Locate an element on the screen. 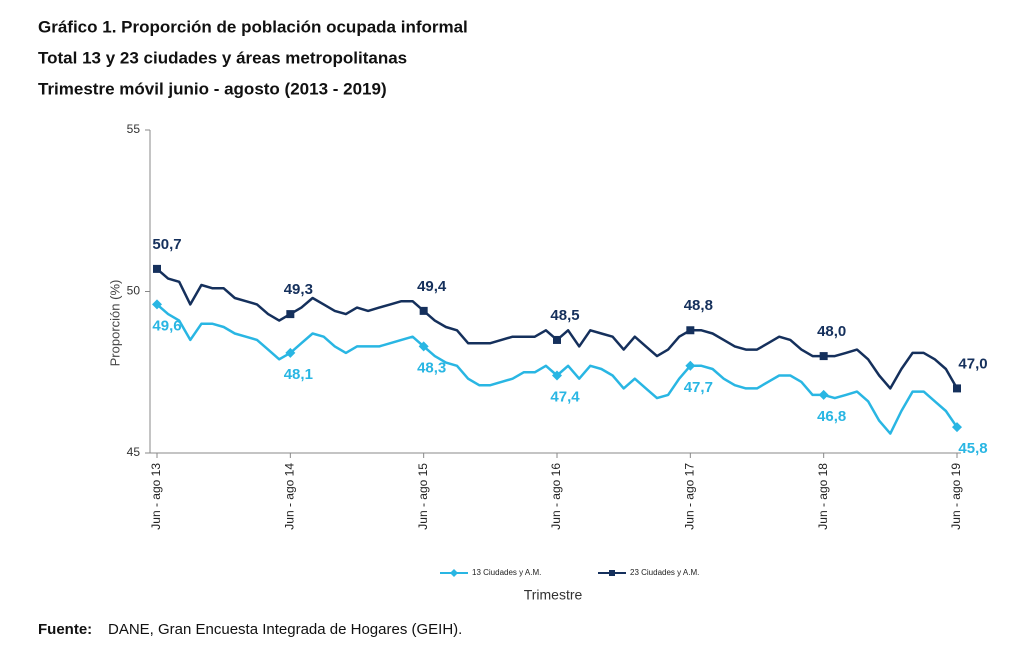 The height and width of the screenshot is (654, 1024). x-tick-label: Jun - ago 18 is located at coordinates (823, 496).